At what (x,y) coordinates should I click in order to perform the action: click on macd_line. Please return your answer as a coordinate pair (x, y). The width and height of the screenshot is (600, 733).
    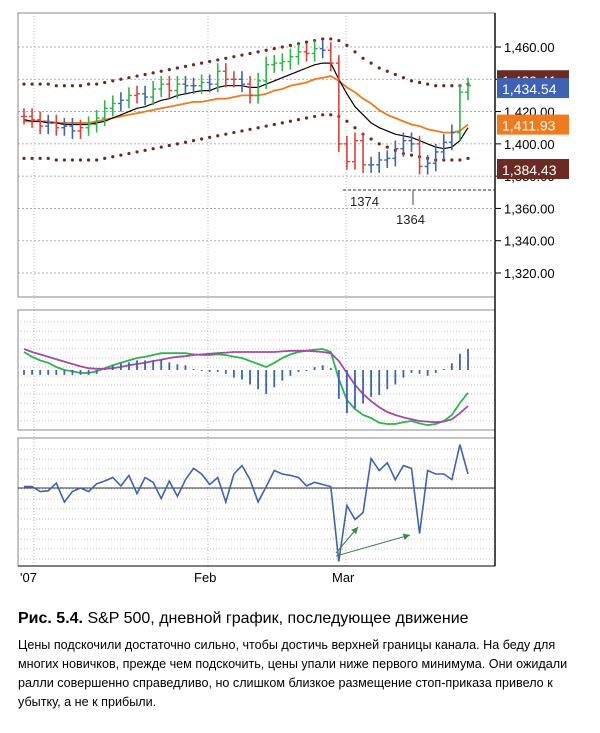
    Looking at the image, I should click on (246, 387).